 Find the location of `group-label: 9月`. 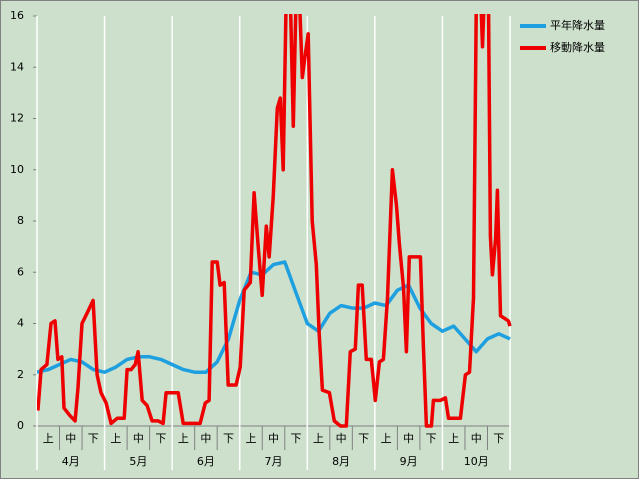

group-label: 9月 is located at coordinates (409, 461).